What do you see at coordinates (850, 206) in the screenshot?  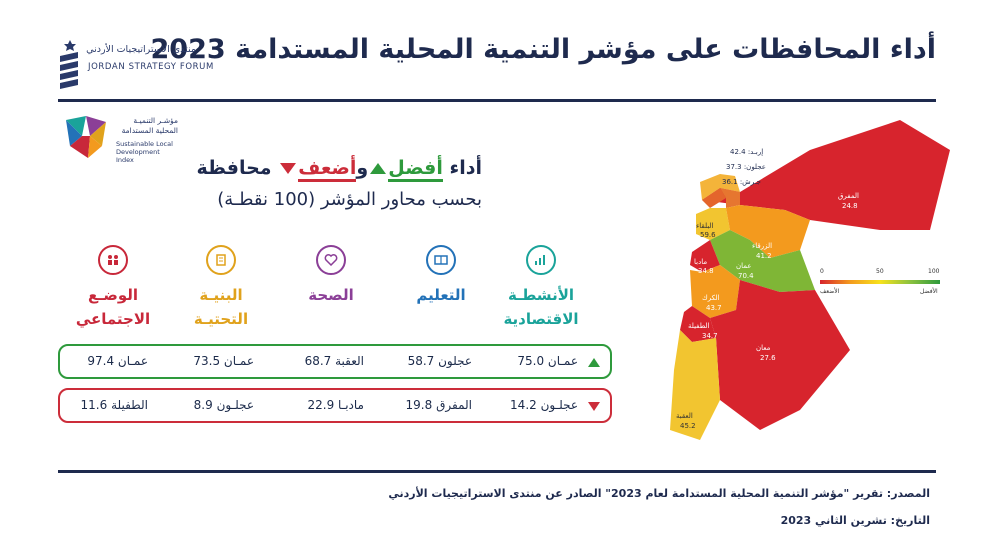 I see `mafraq-value: 24.8` at bounding box center [850, 206].